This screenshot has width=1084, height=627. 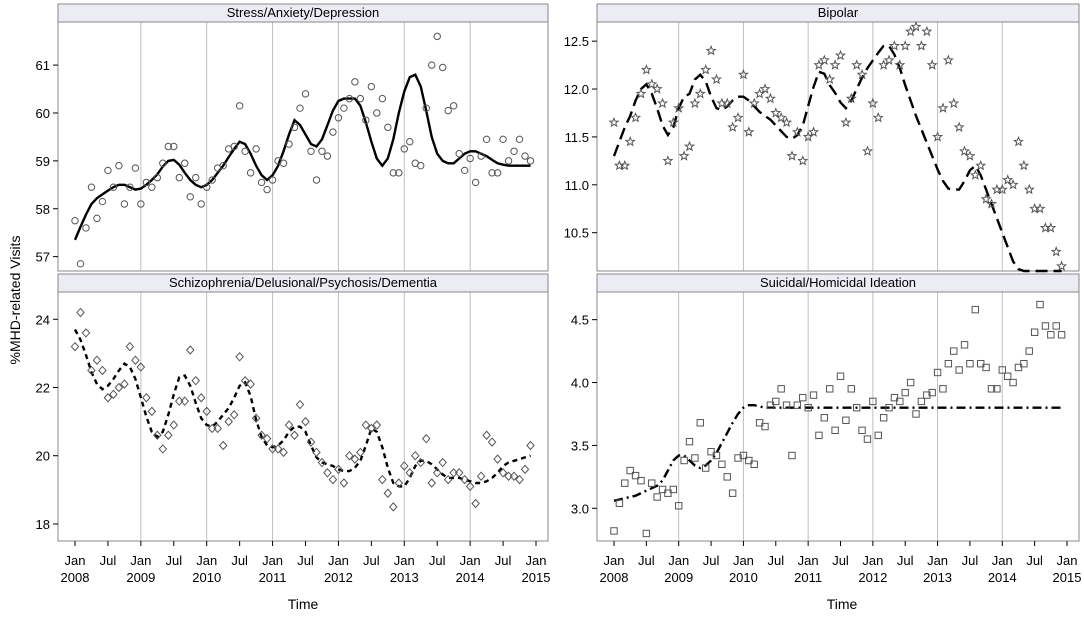 I want to click on x-axis-label-left: Time, so click(x=303, y=604).